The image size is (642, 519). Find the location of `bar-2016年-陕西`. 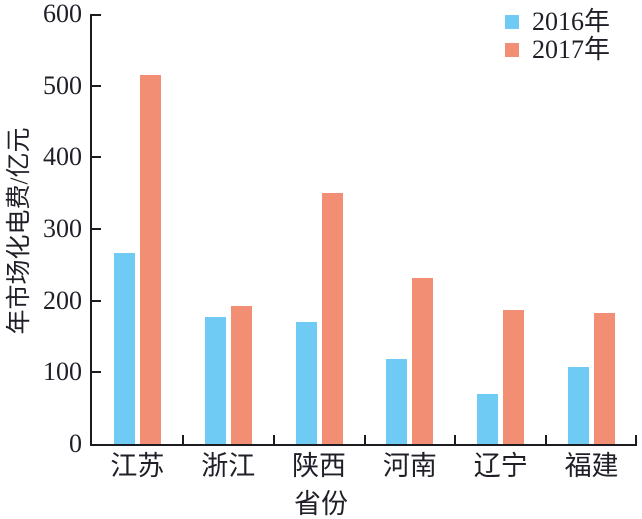

bar-2016年-陕西 is located at coordinates (306, 383).